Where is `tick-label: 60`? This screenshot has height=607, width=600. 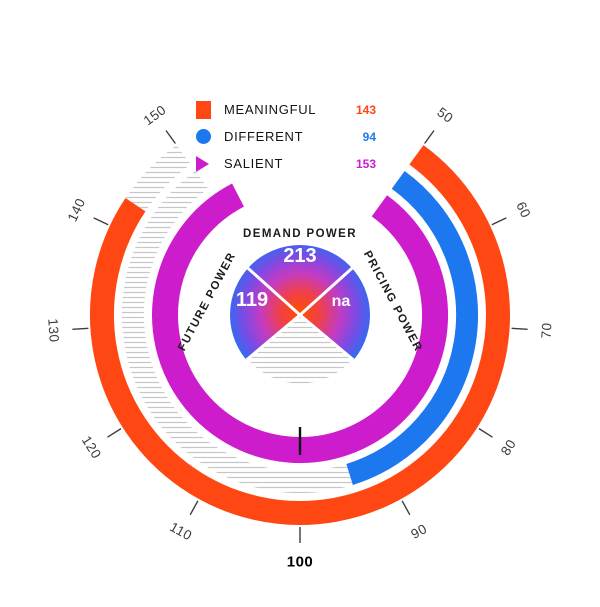
tick-label: 60 is located at coordinates (523, 209).